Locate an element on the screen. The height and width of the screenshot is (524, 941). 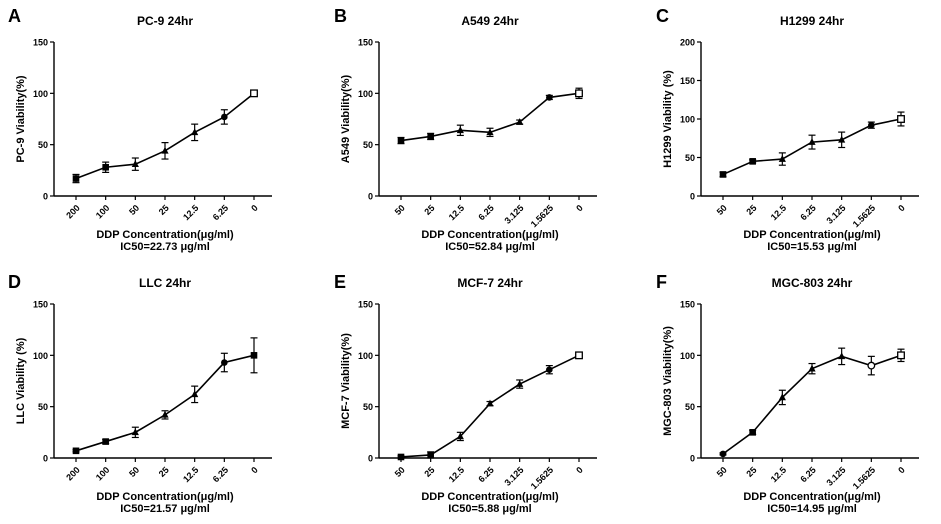
y-axis-label: A549 Viability(%) is located at coordinates (346, 118).